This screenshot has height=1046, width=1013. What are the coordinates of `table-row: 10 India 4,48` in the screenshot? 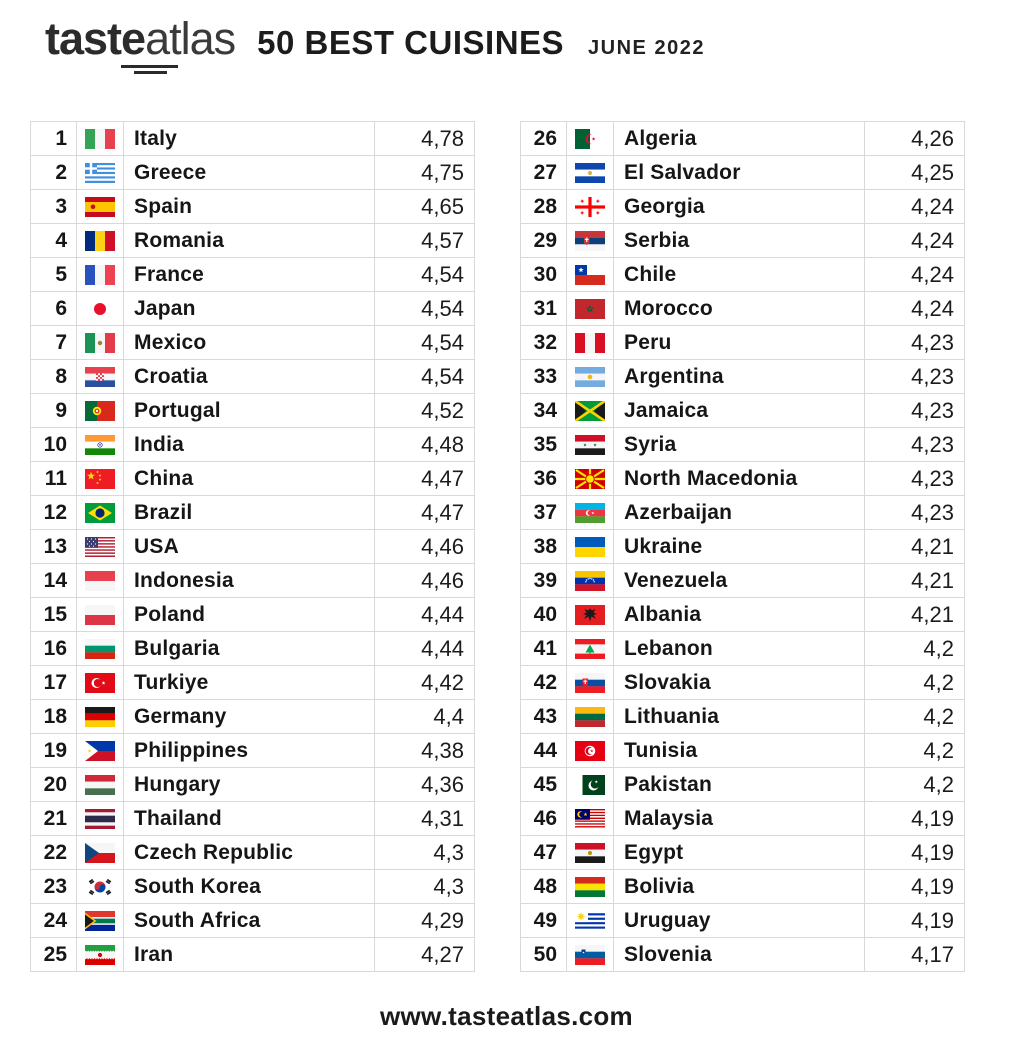 It's located at (252, 445).